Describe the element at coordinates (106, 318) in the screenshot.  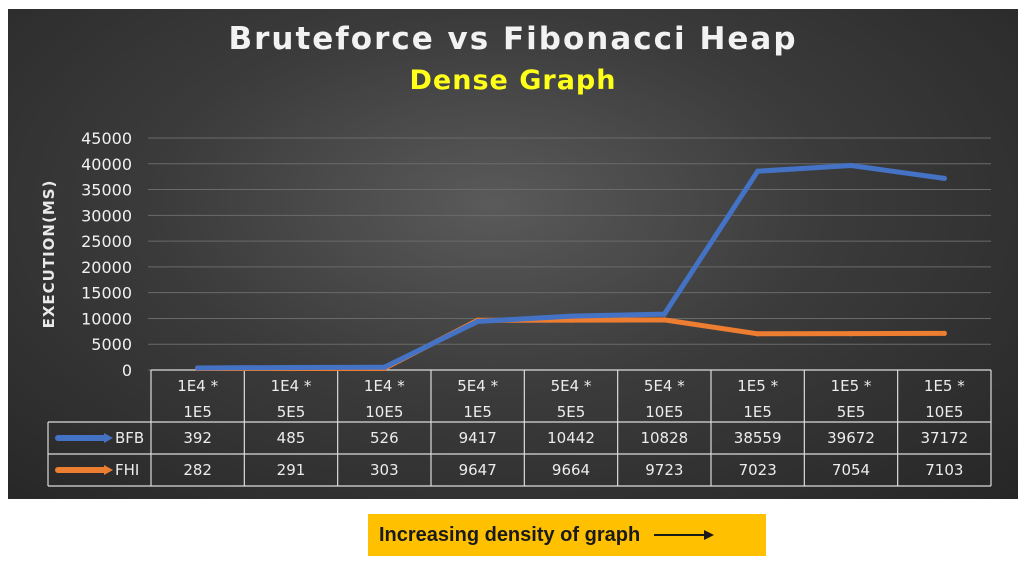
I see `y-tick-label: 10000` at that location.